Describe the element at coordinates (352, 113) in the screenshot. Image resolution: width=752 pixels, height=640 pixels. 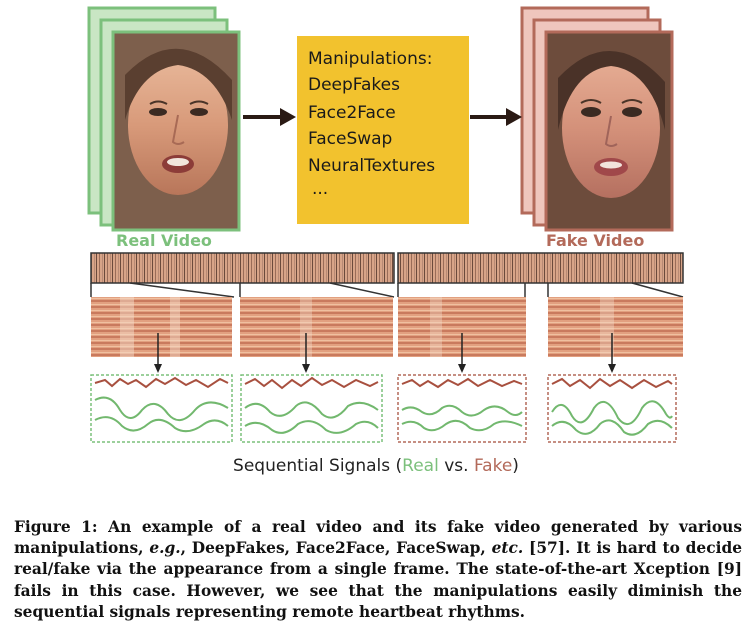
I see `manipulation-item: Face2Face` at that location.